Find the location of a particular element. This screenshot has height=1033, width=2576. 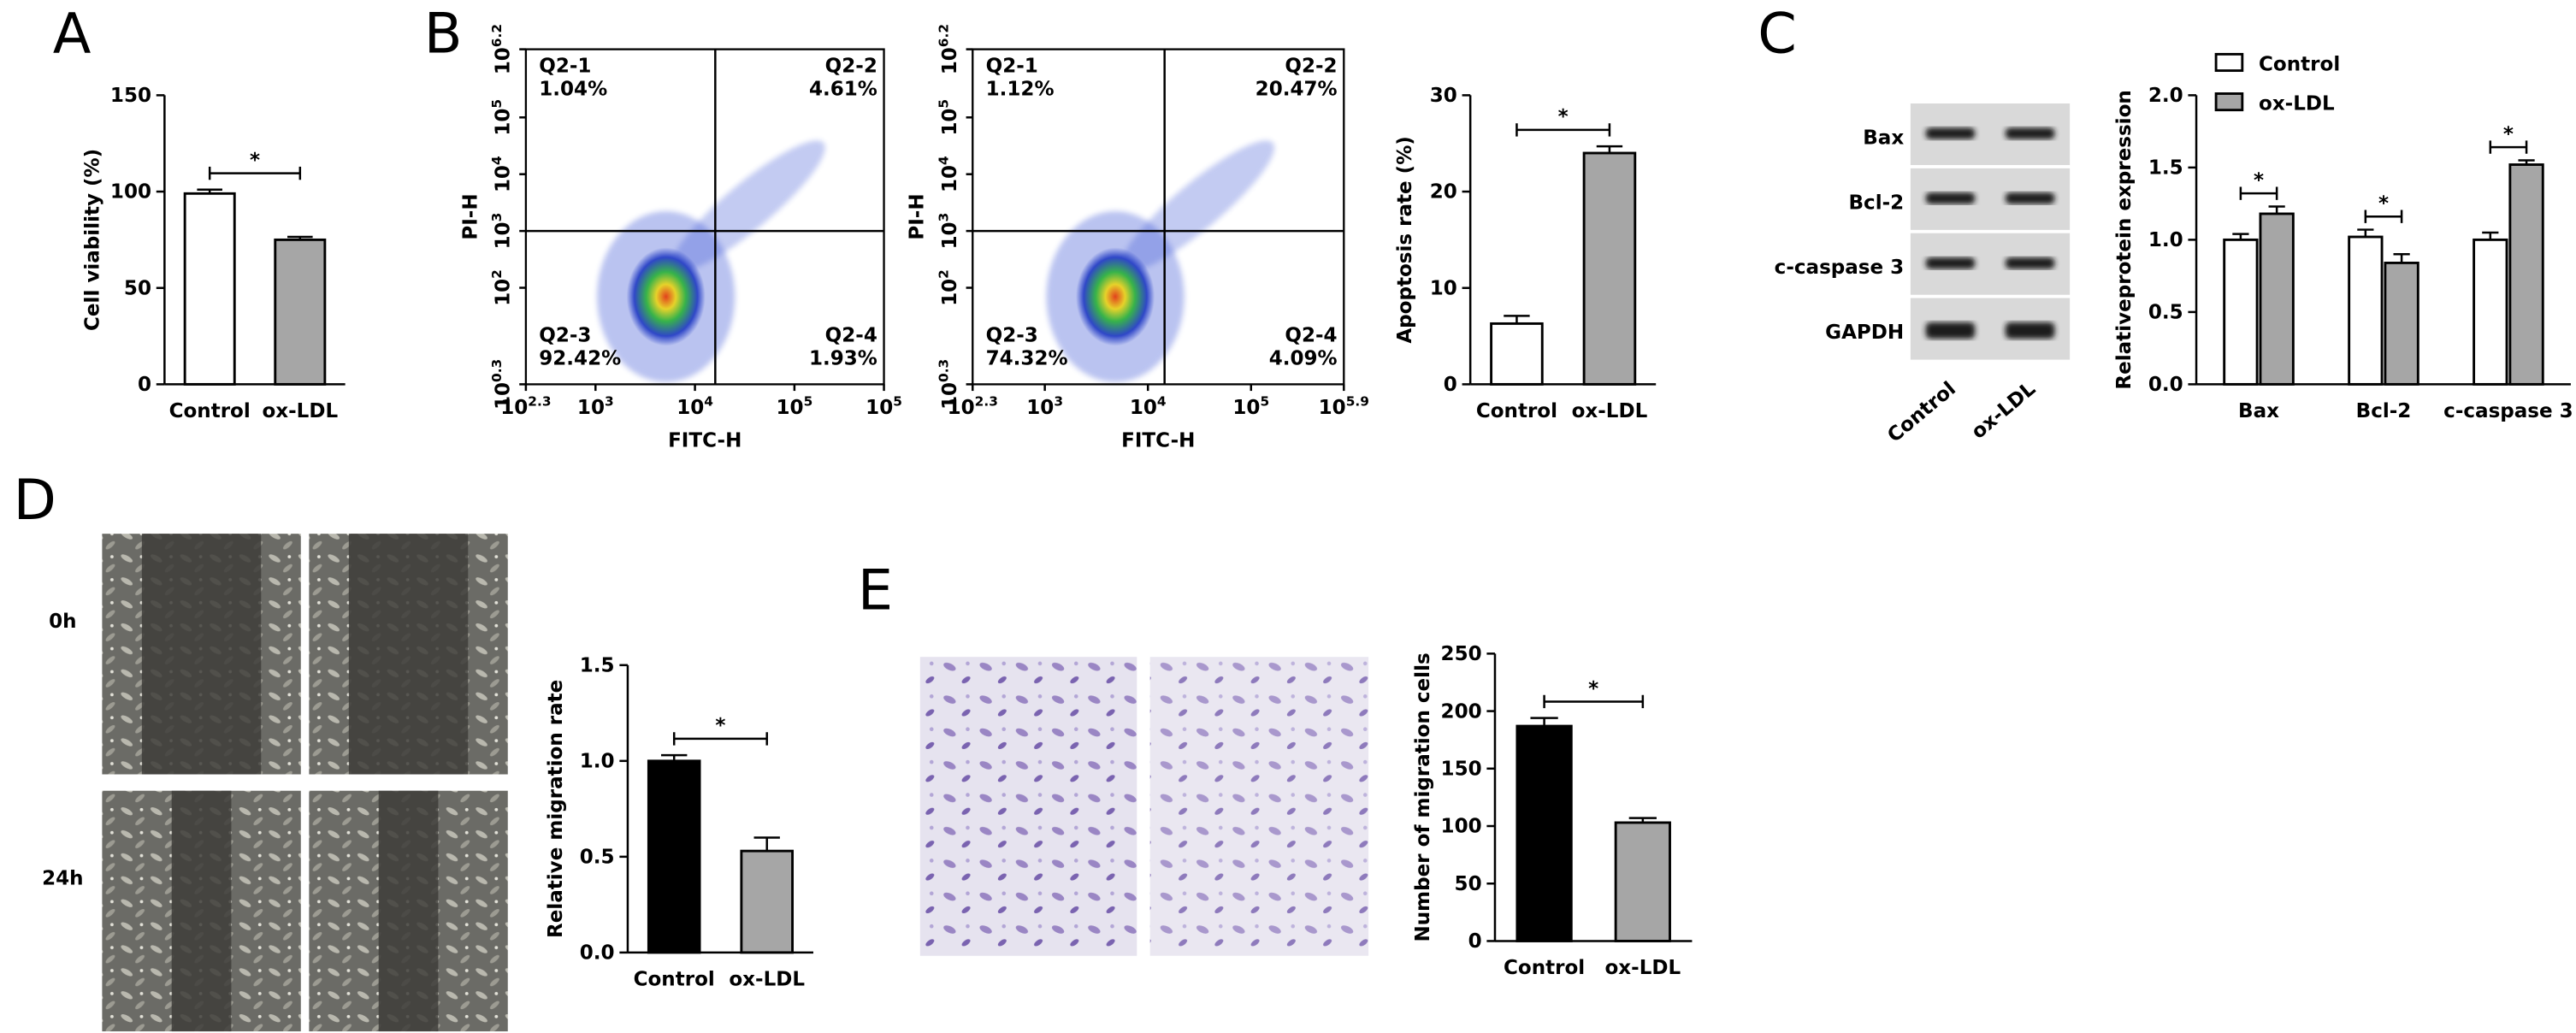

blot-row-label: Bax is located at coordinates (1883, 138).